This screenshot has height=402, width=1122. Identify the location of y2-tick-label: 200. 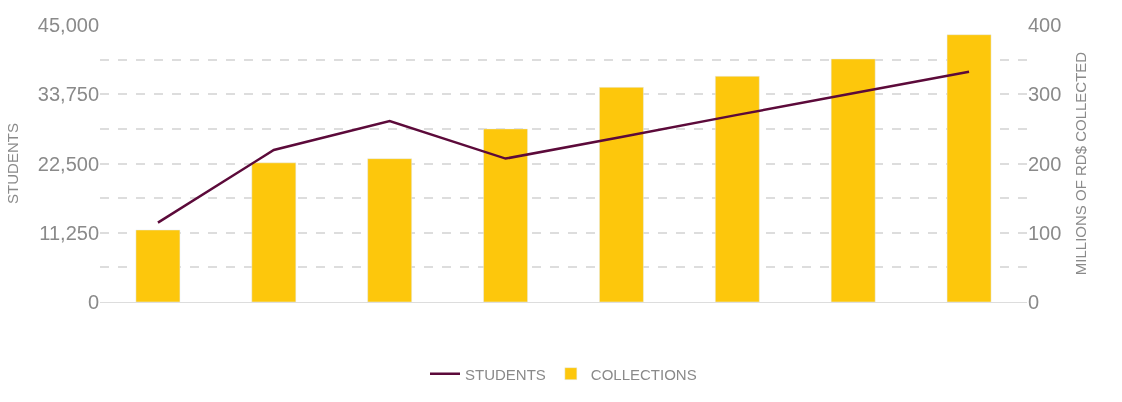
(1045, 163).